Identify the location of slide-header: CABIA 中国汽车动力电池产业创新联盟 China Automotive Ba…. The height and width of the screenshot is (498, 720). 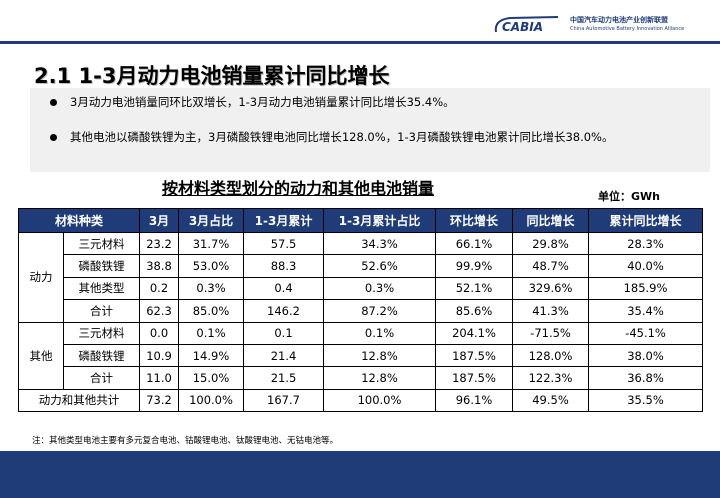
(360, 22).